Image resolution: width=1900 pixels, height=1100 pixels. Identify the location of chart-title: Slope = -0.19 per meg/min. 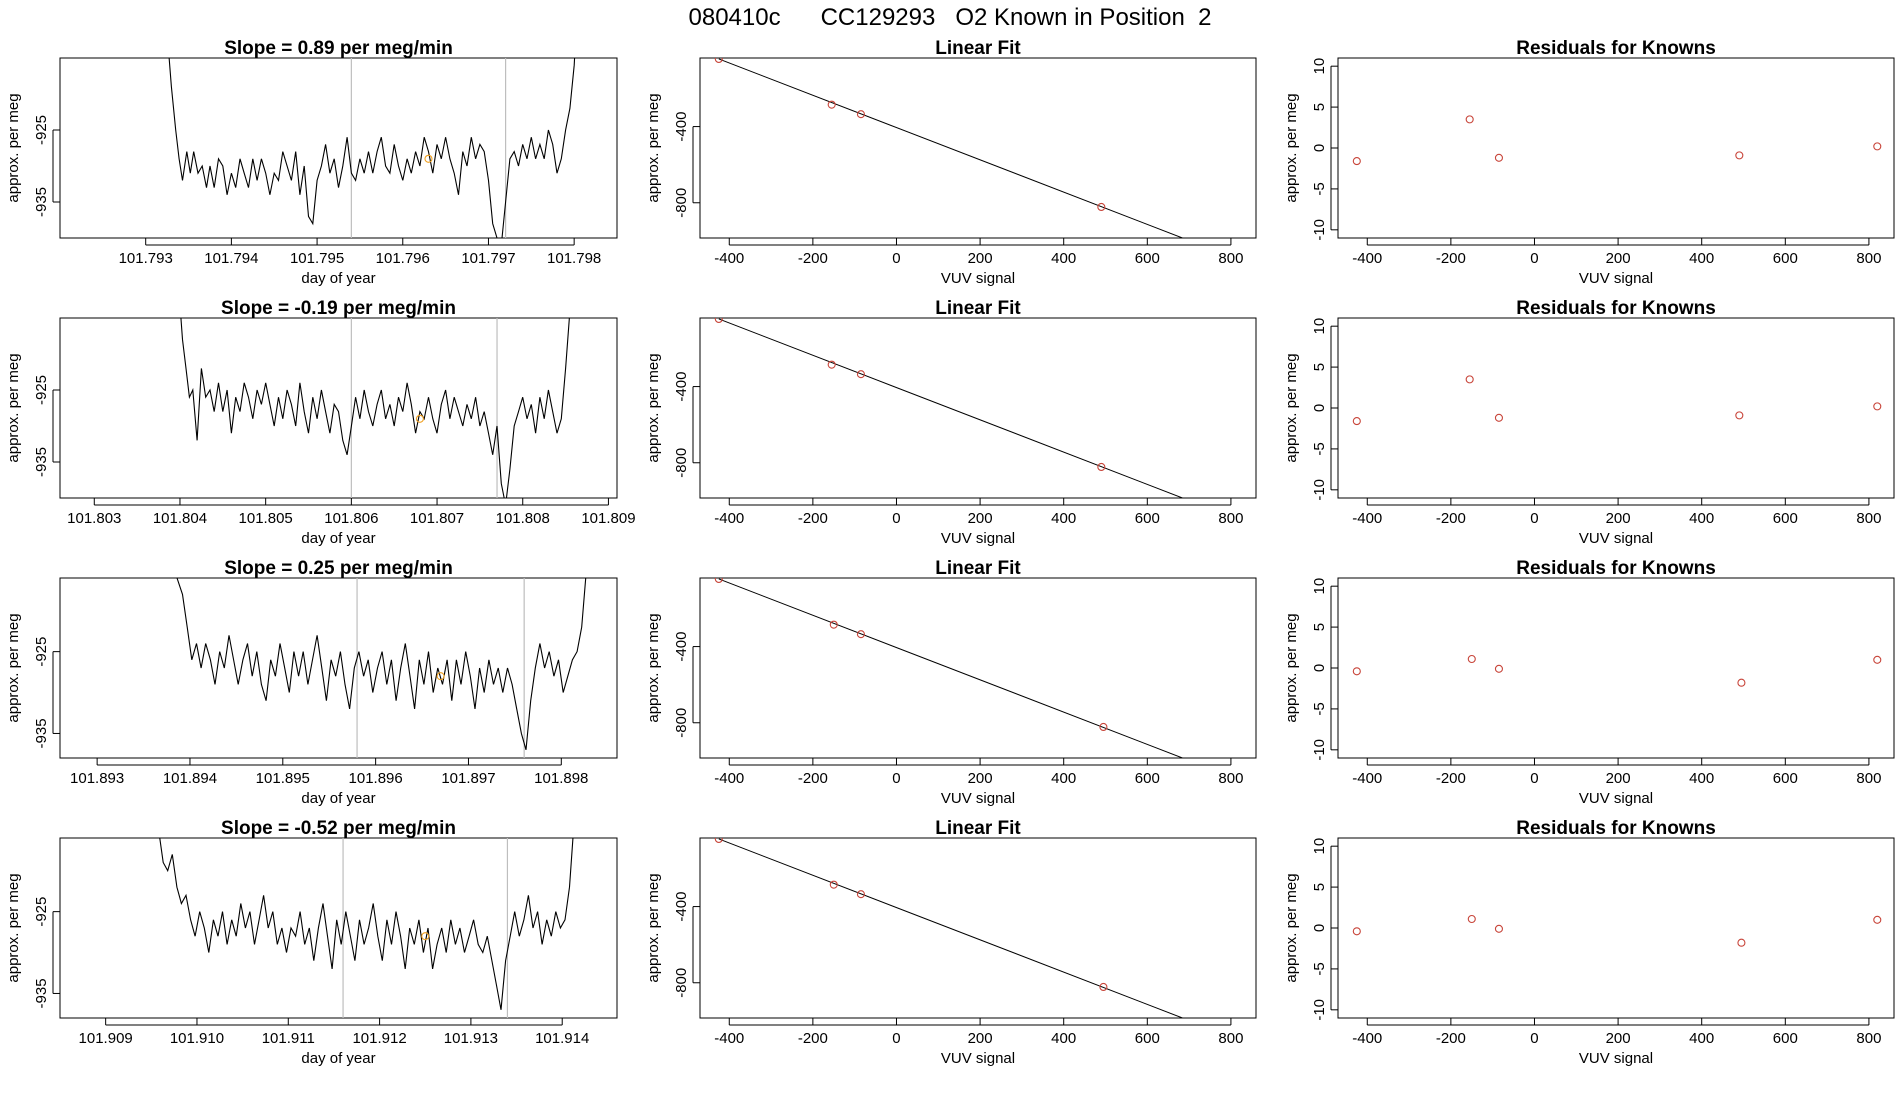
(338, 308).